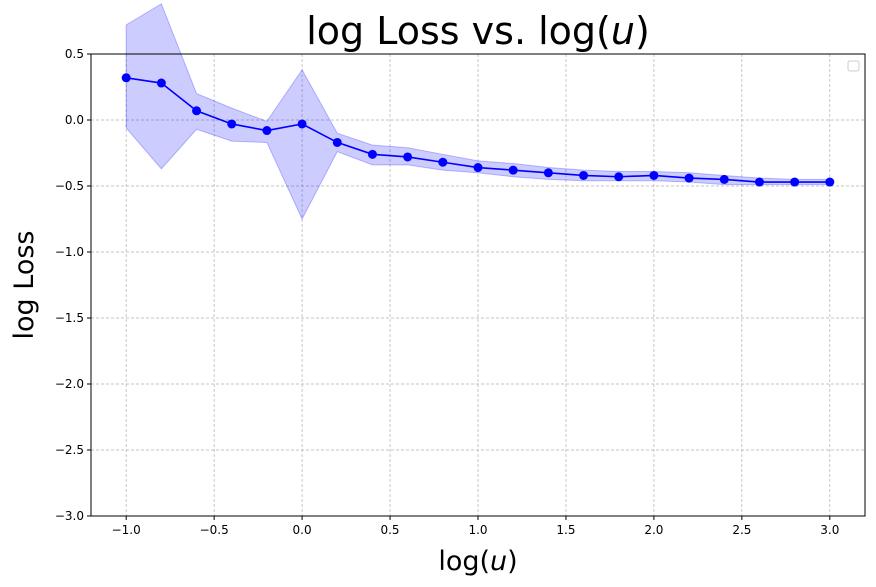 Image resolution: width=876 pixels, height=587 pixels. I want to click on x-tick-label: −1.0, so click(126, 530).